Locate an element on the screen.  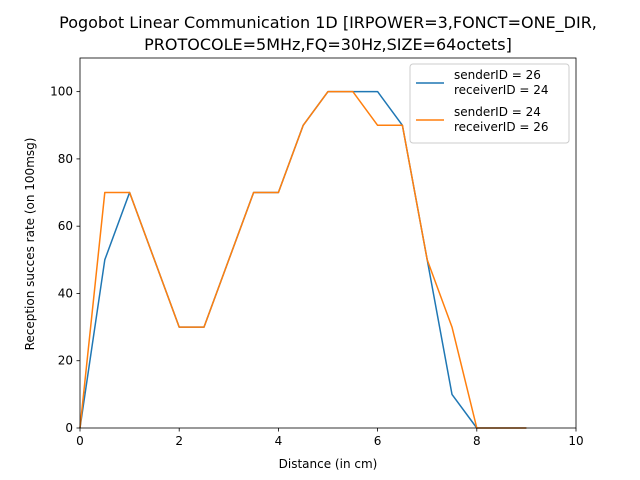
legend-box is located at coordinates (489, 103).